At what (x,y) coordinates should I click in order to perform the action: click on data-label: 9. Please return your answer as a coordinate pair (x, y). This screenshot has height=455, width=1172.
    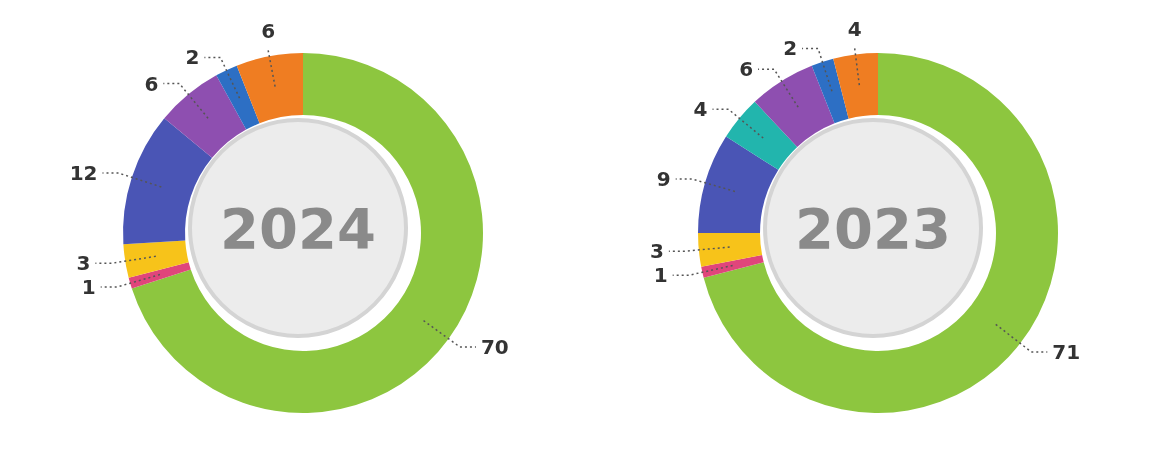
    Looking at the image, I should click on (663, 178).